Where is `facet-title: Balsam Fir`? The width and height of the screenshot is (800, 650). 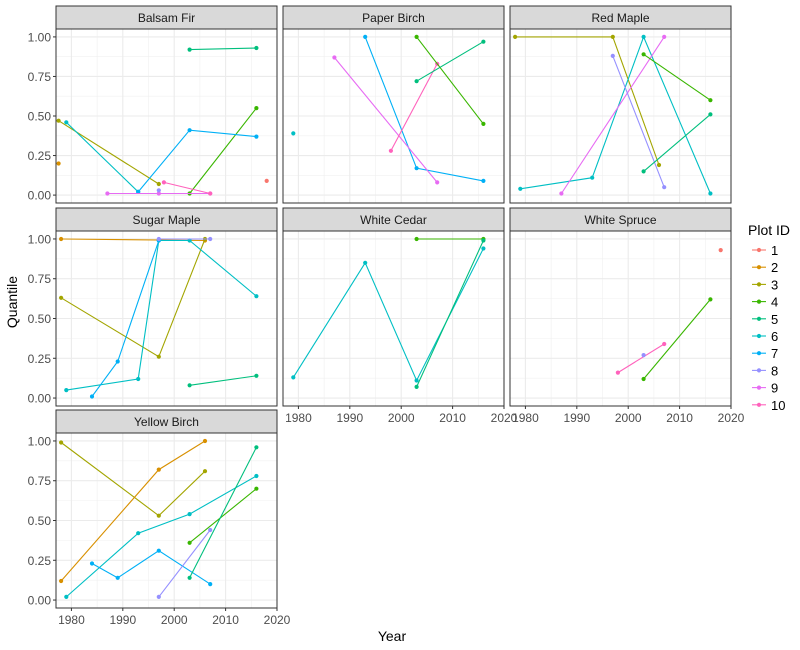
facet-title: Balsam Fir is located at coordinates (166, 18).